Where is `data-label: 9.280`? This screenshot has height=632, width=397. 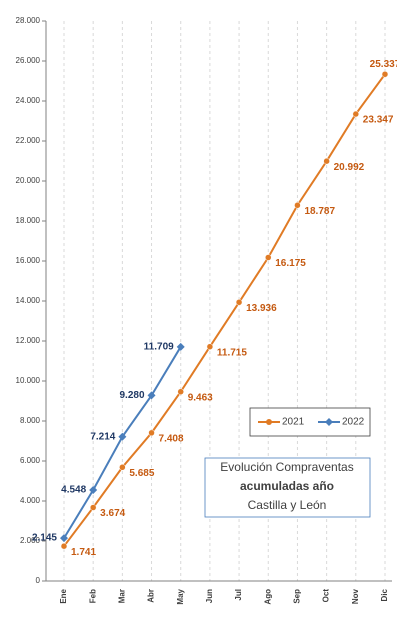
data-label: 9.280 is located at coordinates (132, 395).